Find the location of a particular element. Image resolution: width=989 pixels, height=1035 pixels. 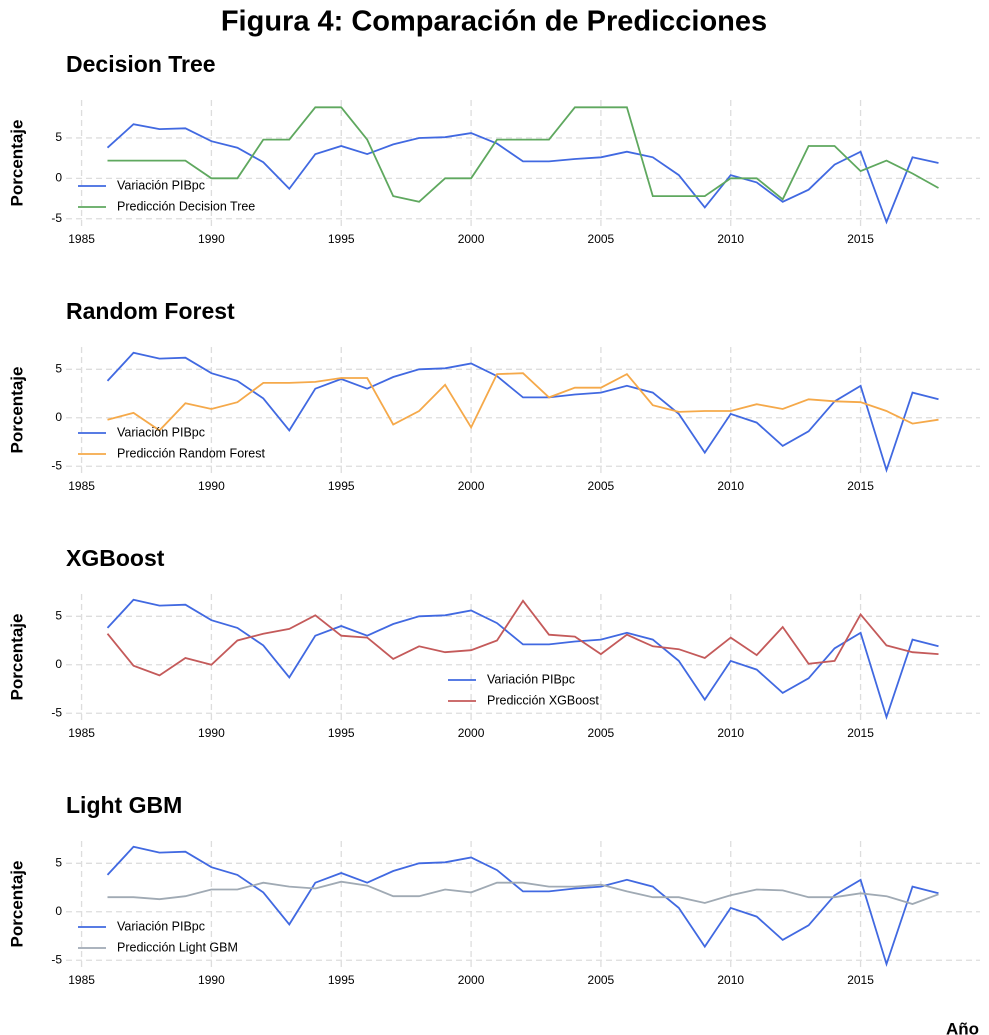

panel-title: Light GBM is located at coordinates (124, 805).